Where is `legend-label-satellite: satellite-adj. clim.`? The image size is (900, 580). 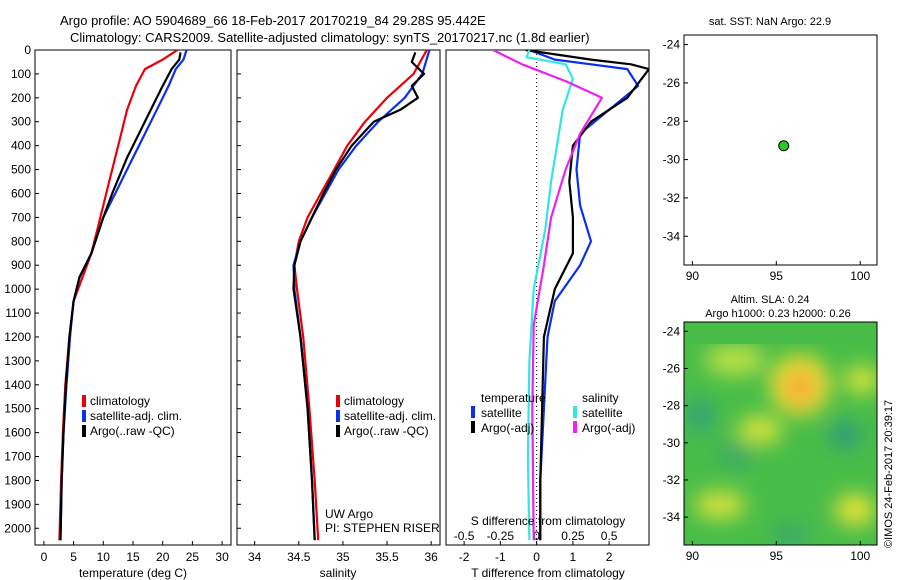
legend-label-satellite: satellite-adj. clim. is located at coordinates (390, 416).